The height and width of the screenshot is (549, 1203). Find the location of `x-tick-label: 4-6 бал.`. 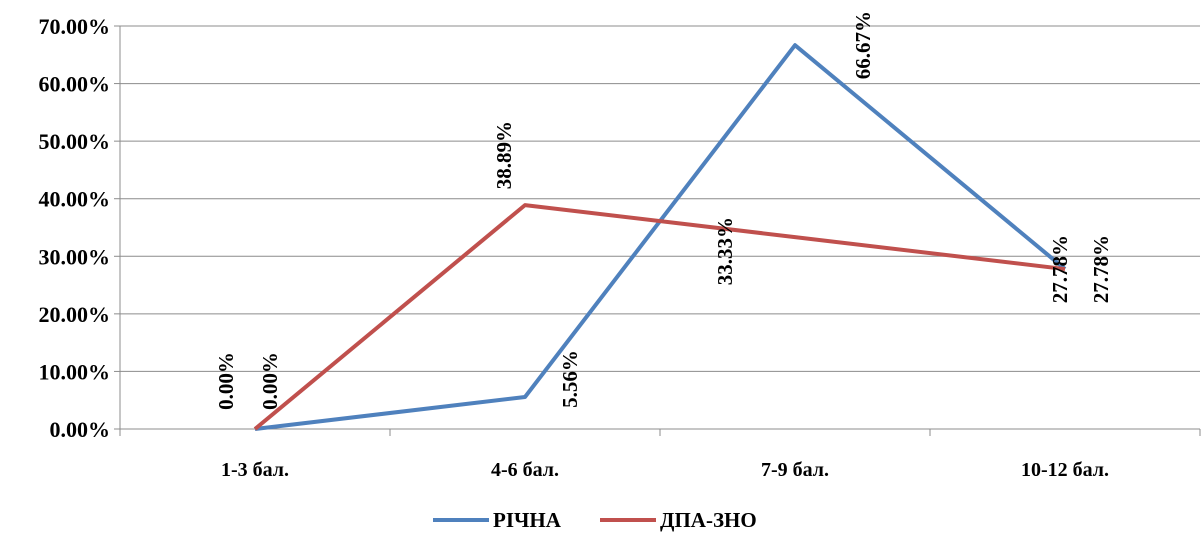

x-tick-label: 4-6 бал. is located at coordinates (525, 470).